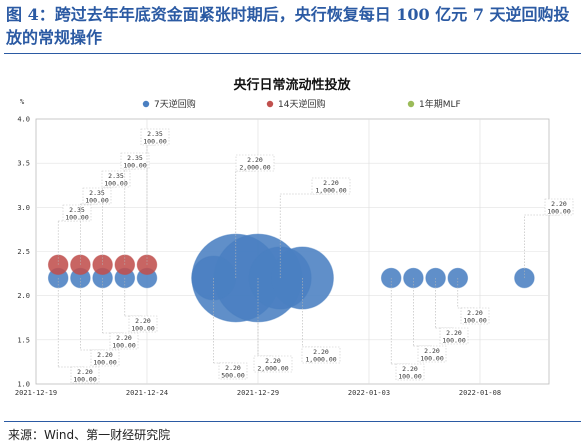 This screenshot has height=447, width=585. I want to click on y-tick-label: 1.0, so click(23, 385).